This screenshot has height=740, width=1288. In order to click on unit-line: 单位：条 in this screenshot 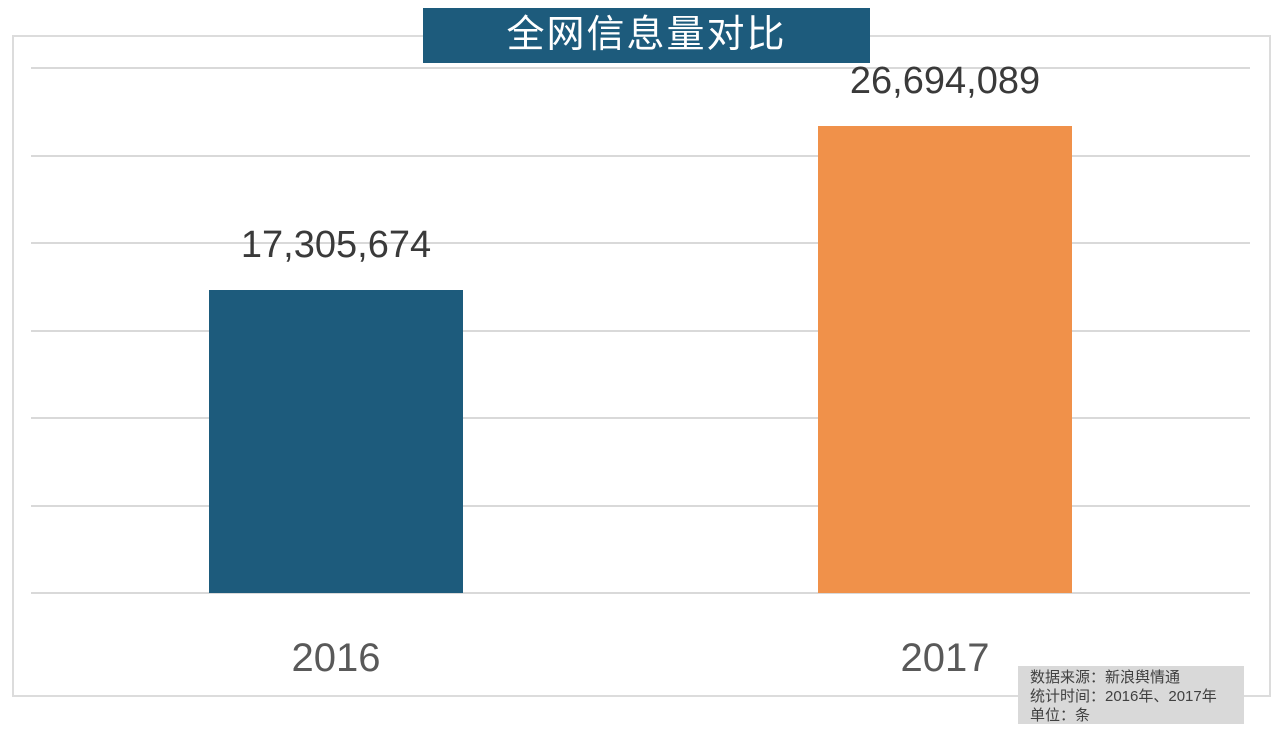, I will do `click(1060, 715)`.